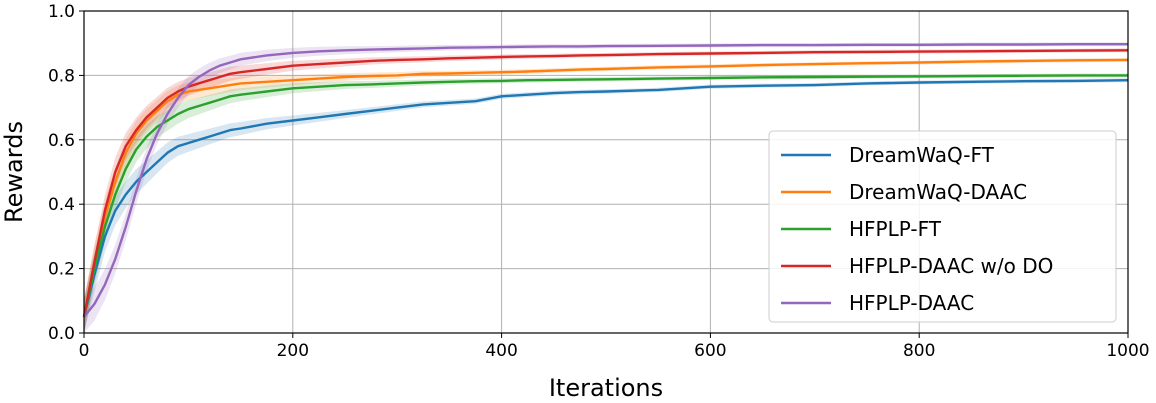 The width and height of the screenshot is (1156, 403). Describe the element at coordinates (14, 172) in the screenshot. I see `y-axis-label: Rewards` at that location.